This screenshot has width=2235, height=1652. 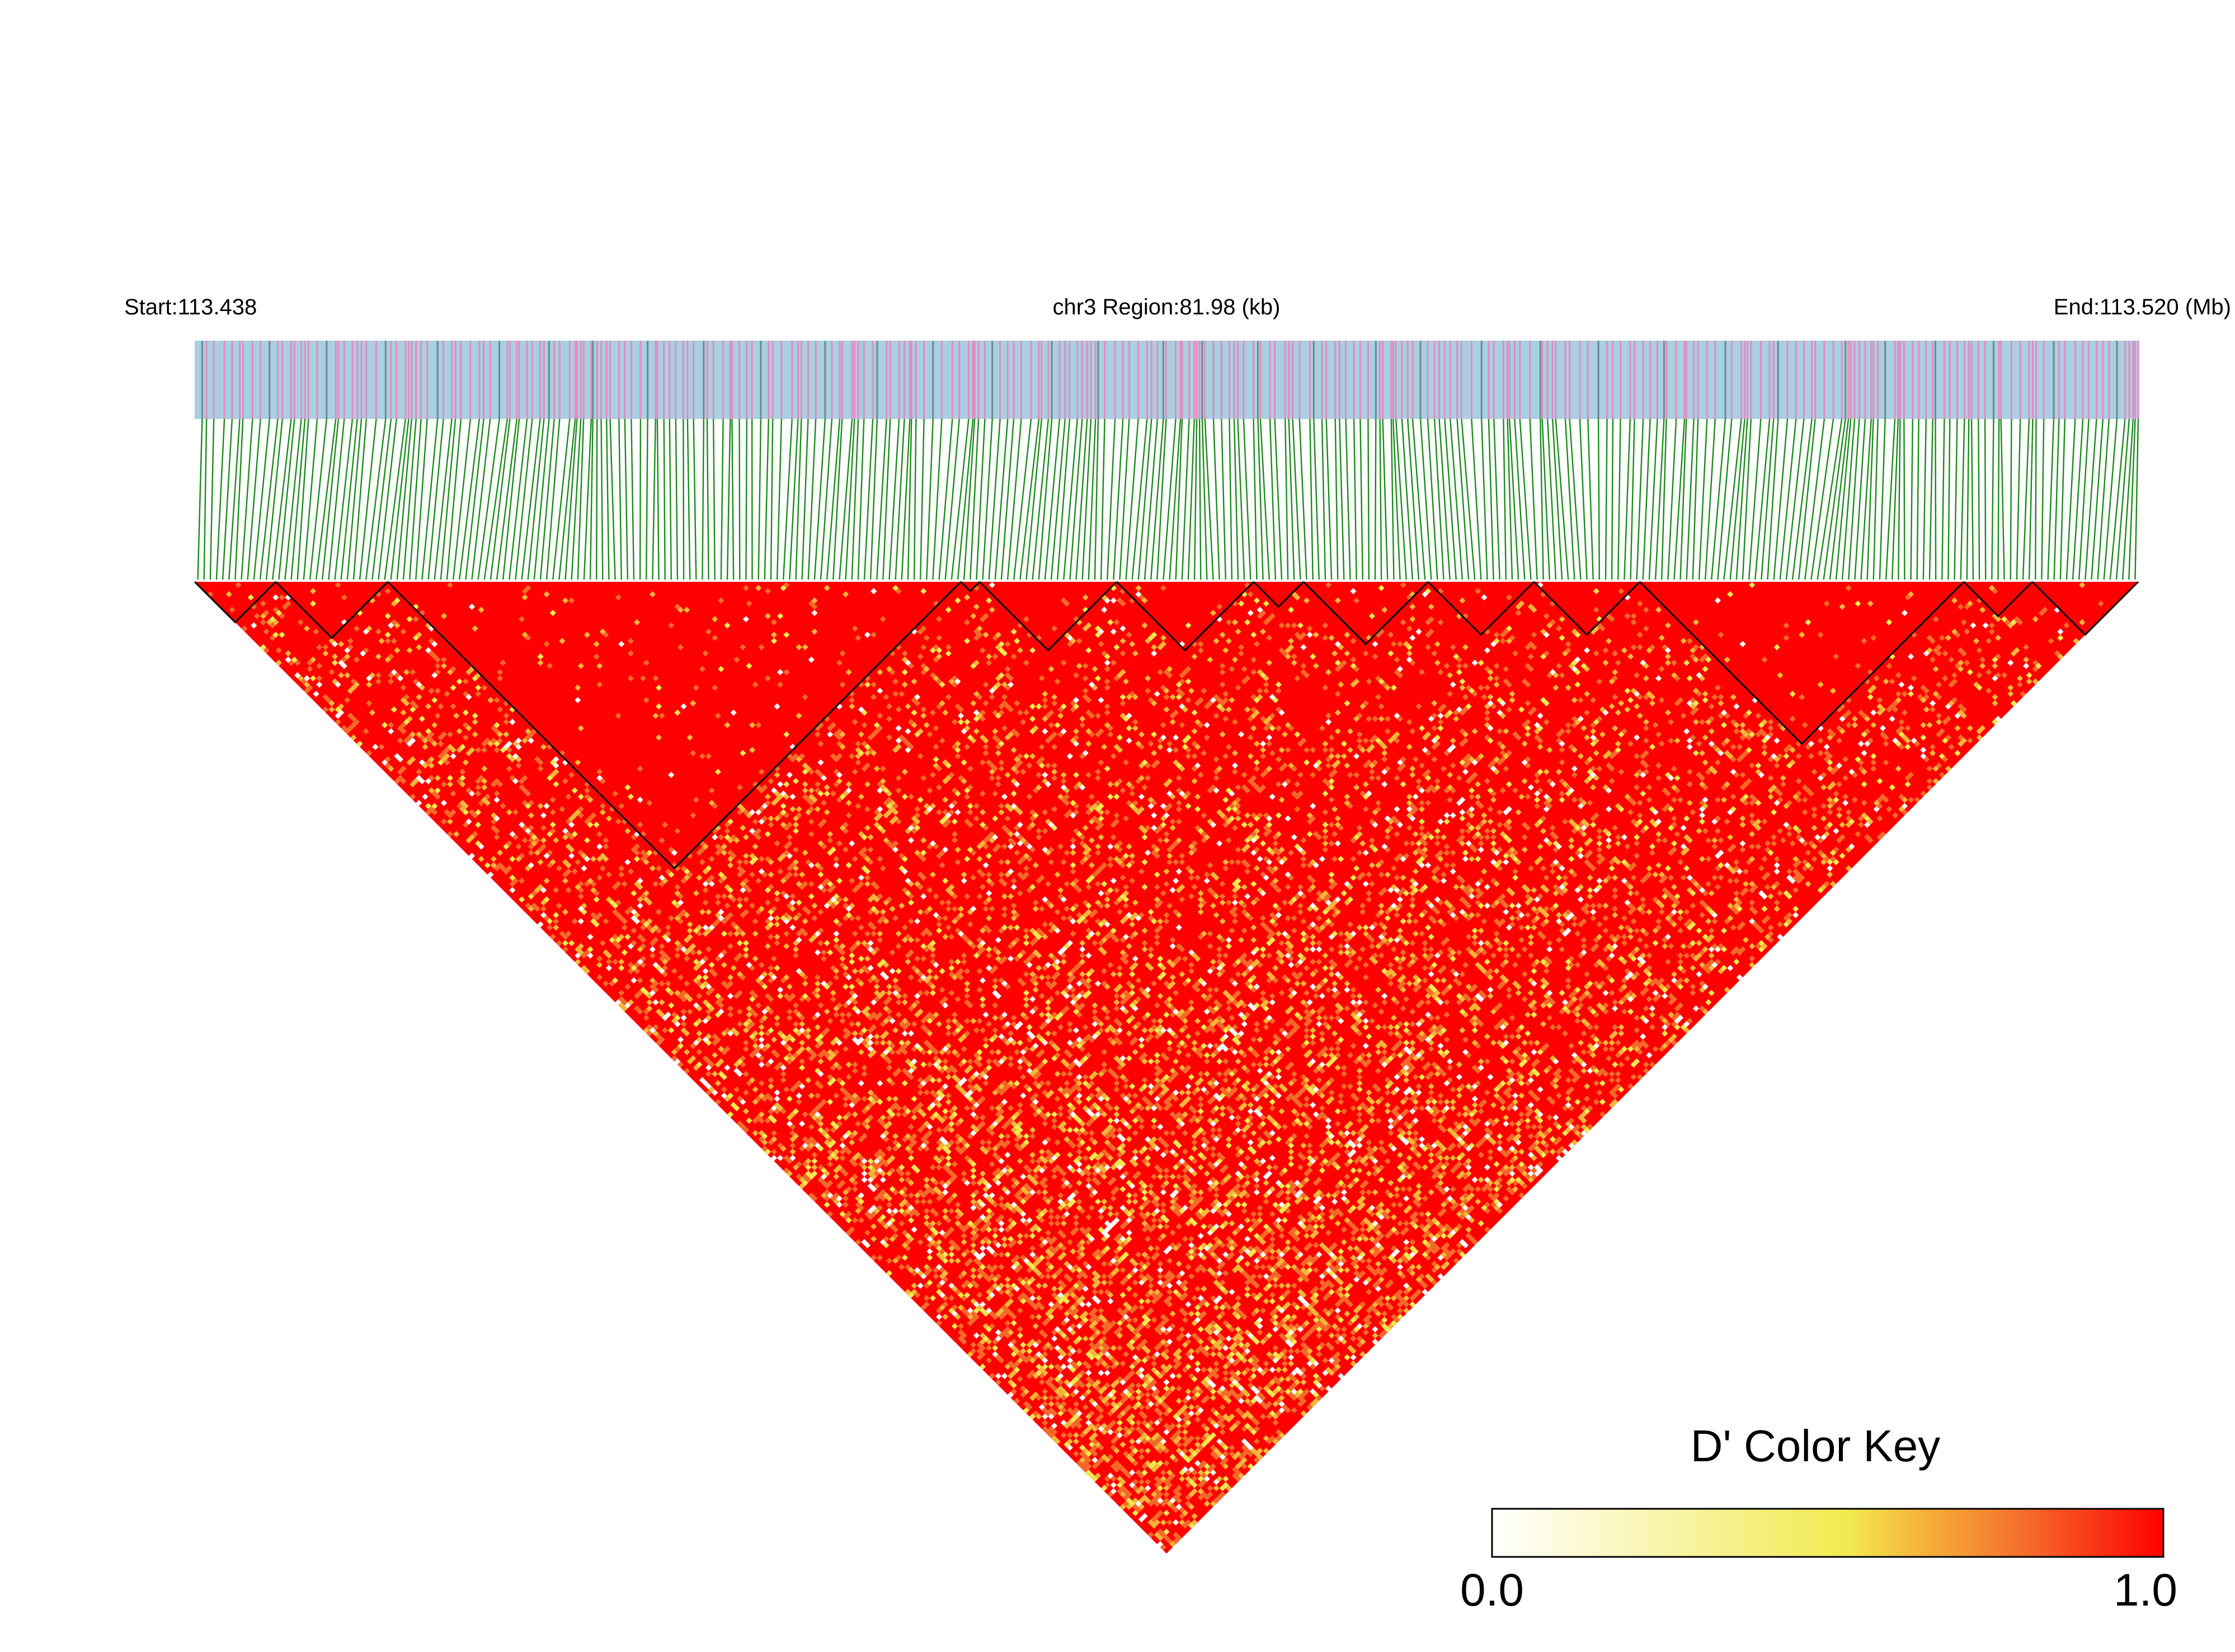 What do you see at coordinates (1170, 380) in the screenshot?
I see `snp-tick-marks` at bounding box center [1170, 380].